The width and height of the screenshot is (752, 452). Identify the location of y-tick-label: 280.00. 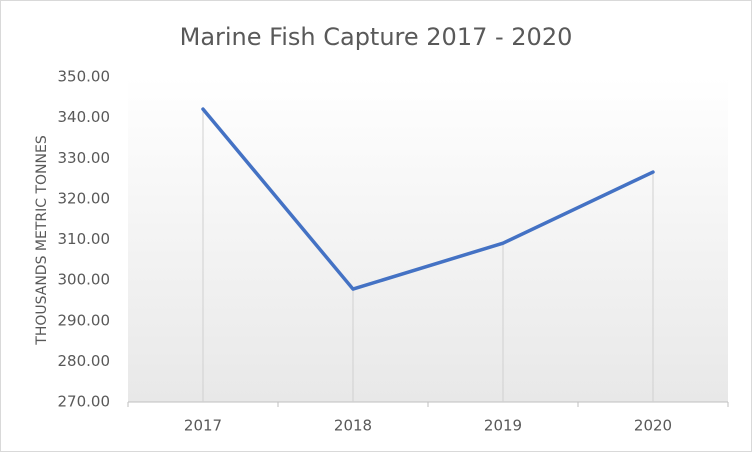
(84, 361).